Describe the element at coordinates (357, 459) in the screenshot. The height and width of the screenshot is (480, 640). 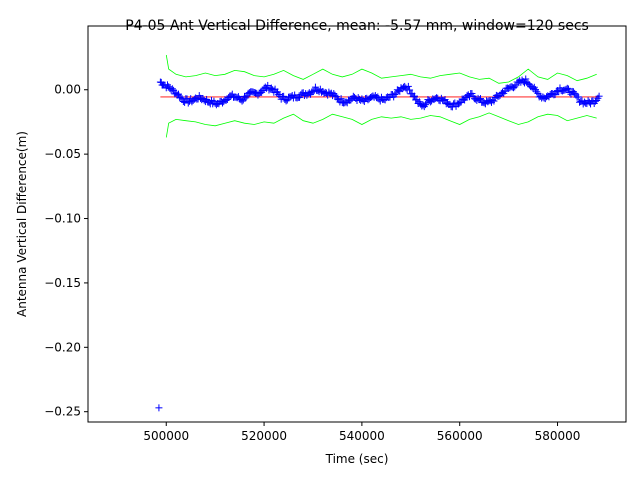
I see `x-axis-label: Time (sec)` at that location.